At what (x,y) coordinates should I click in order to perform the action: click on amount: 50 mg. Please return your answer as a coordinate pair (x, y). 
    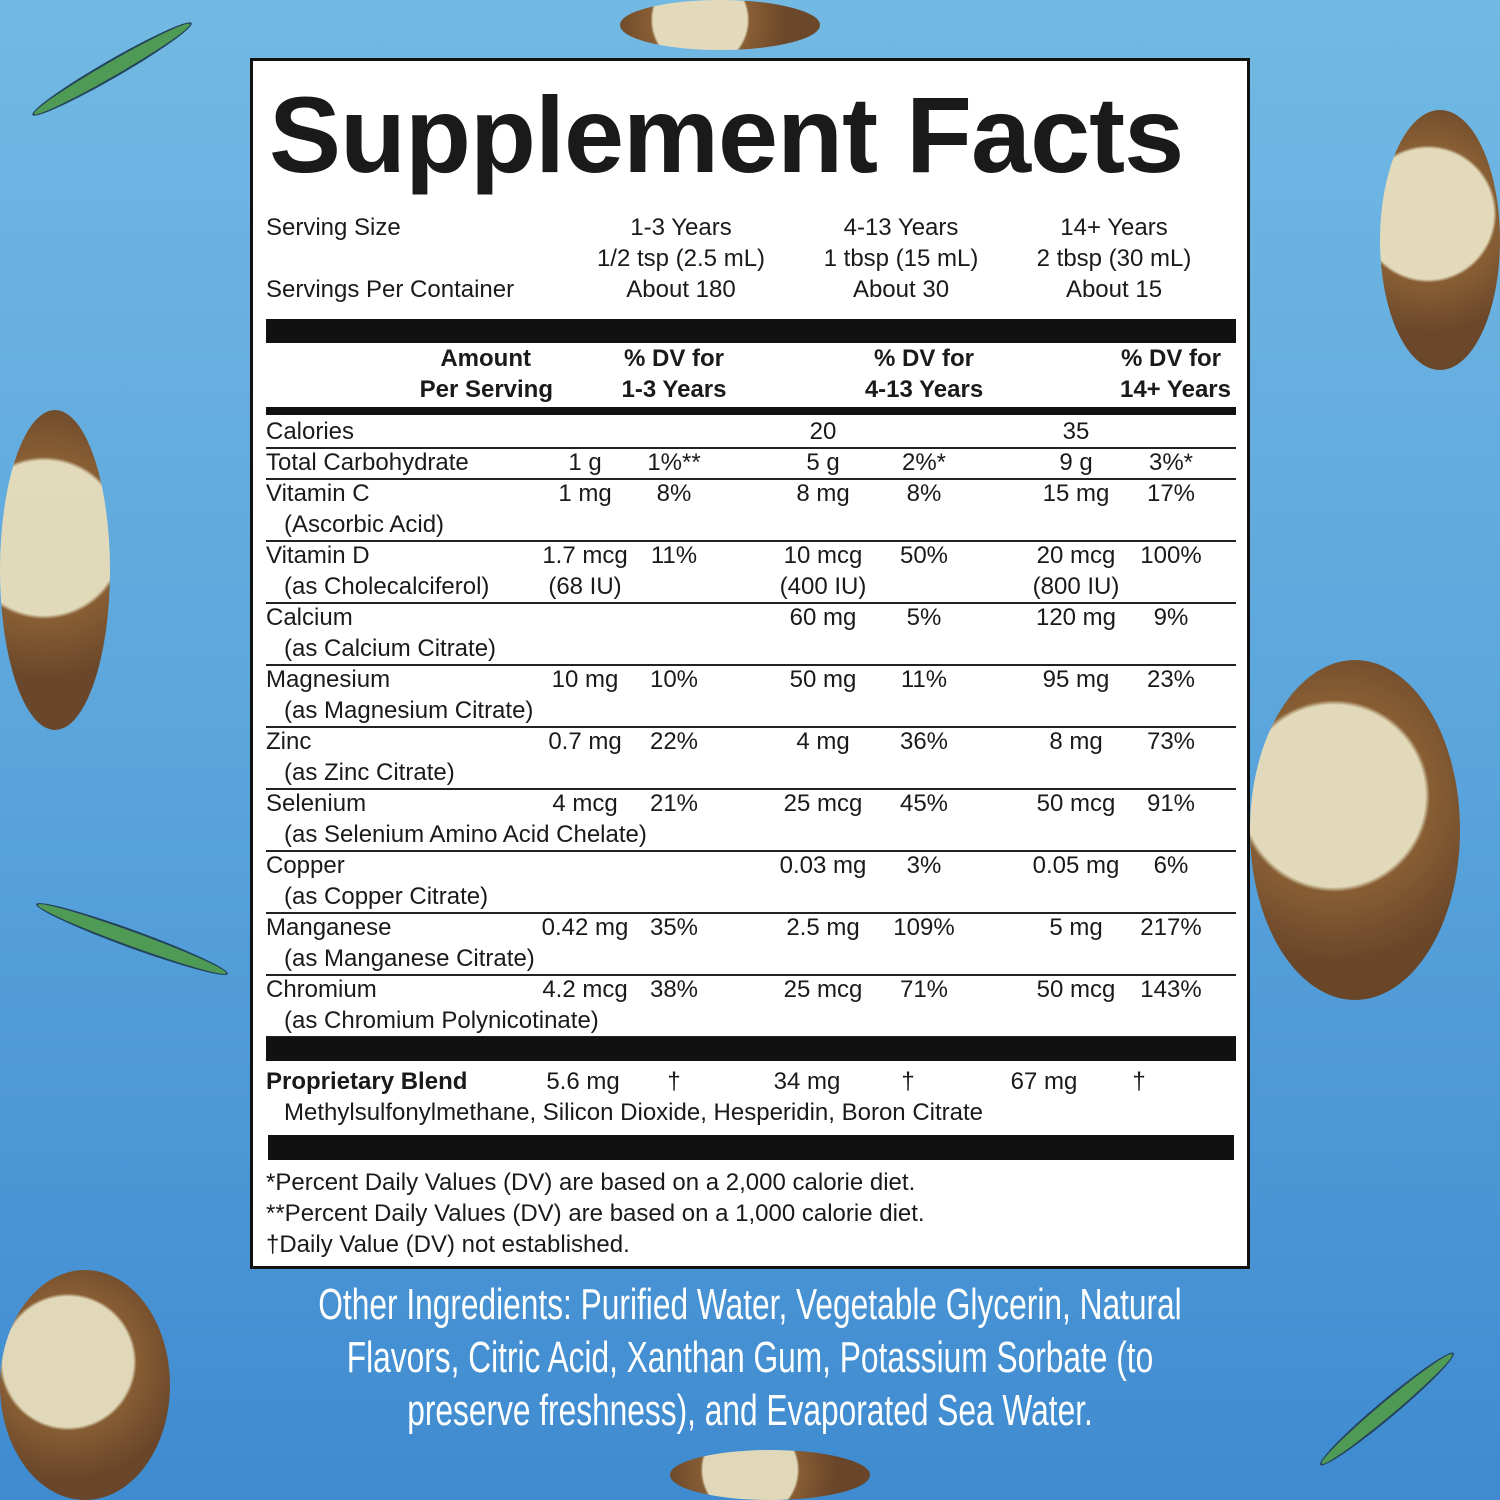
    Looking at the image, I should click on (823, 679).